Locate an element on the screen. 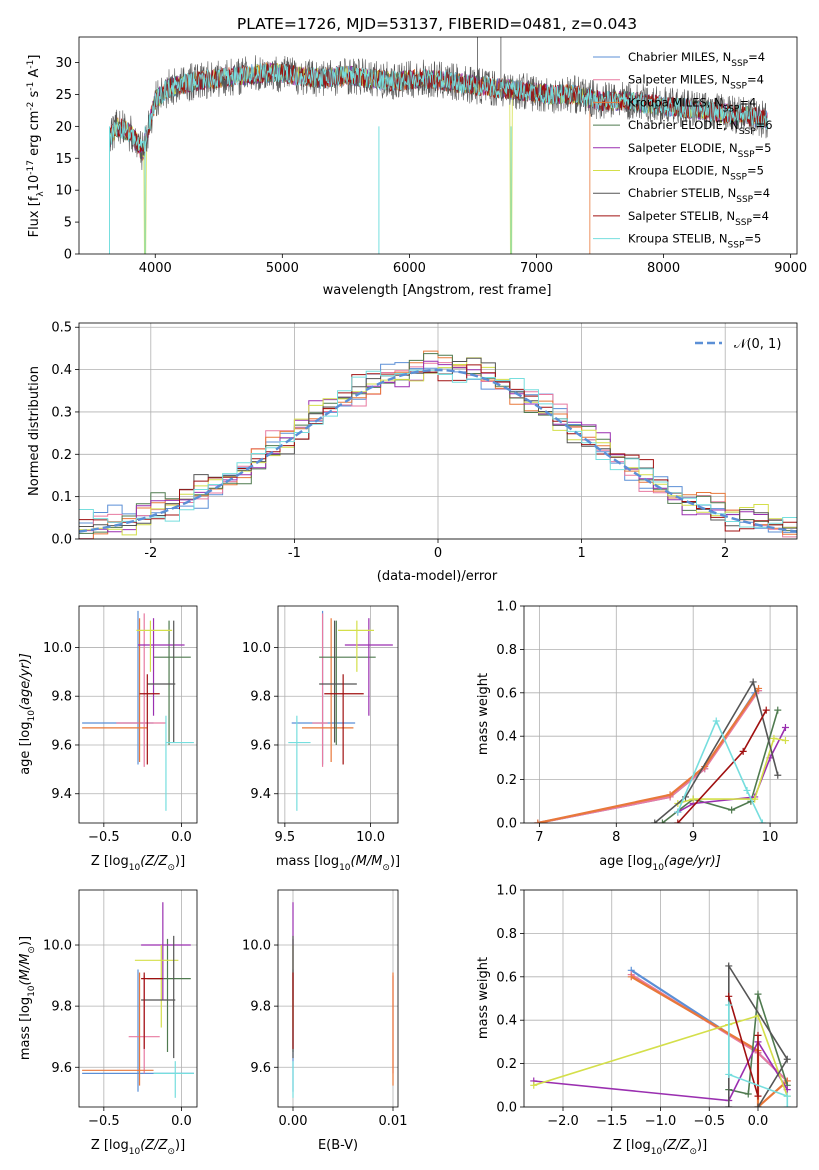  label-part: A is located at coordinates (34, 75).